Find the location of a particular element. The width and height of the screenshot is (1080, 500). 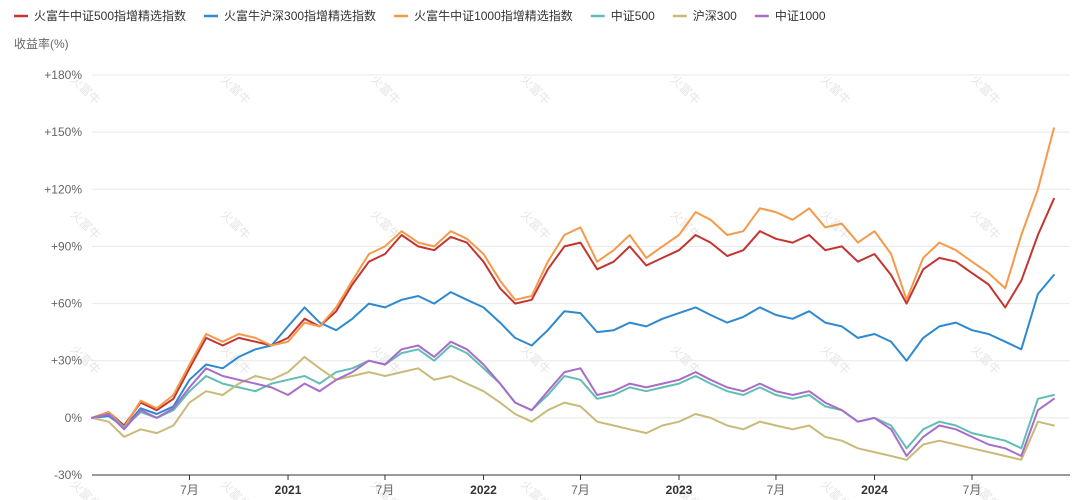

legend-item-1: 火富牛中证500指增精选指数 is located at coordinates (100, 15).